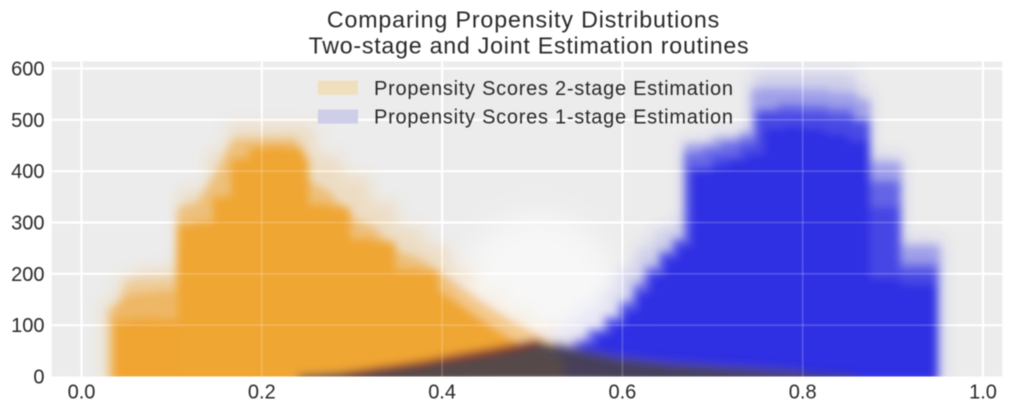 This screenshot has width=1011, height=416. What do you see at coordinates (27, 275) in the screenshot?
I see `svg-text: 200` at bounding box center [27, 275].